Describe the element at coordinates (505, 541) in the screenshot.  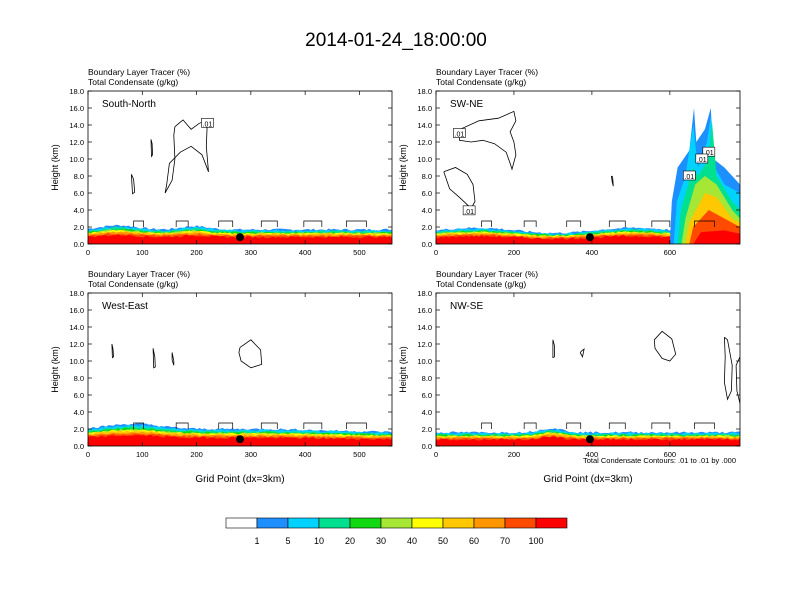
I see `colorbar-label: 70` at that location.